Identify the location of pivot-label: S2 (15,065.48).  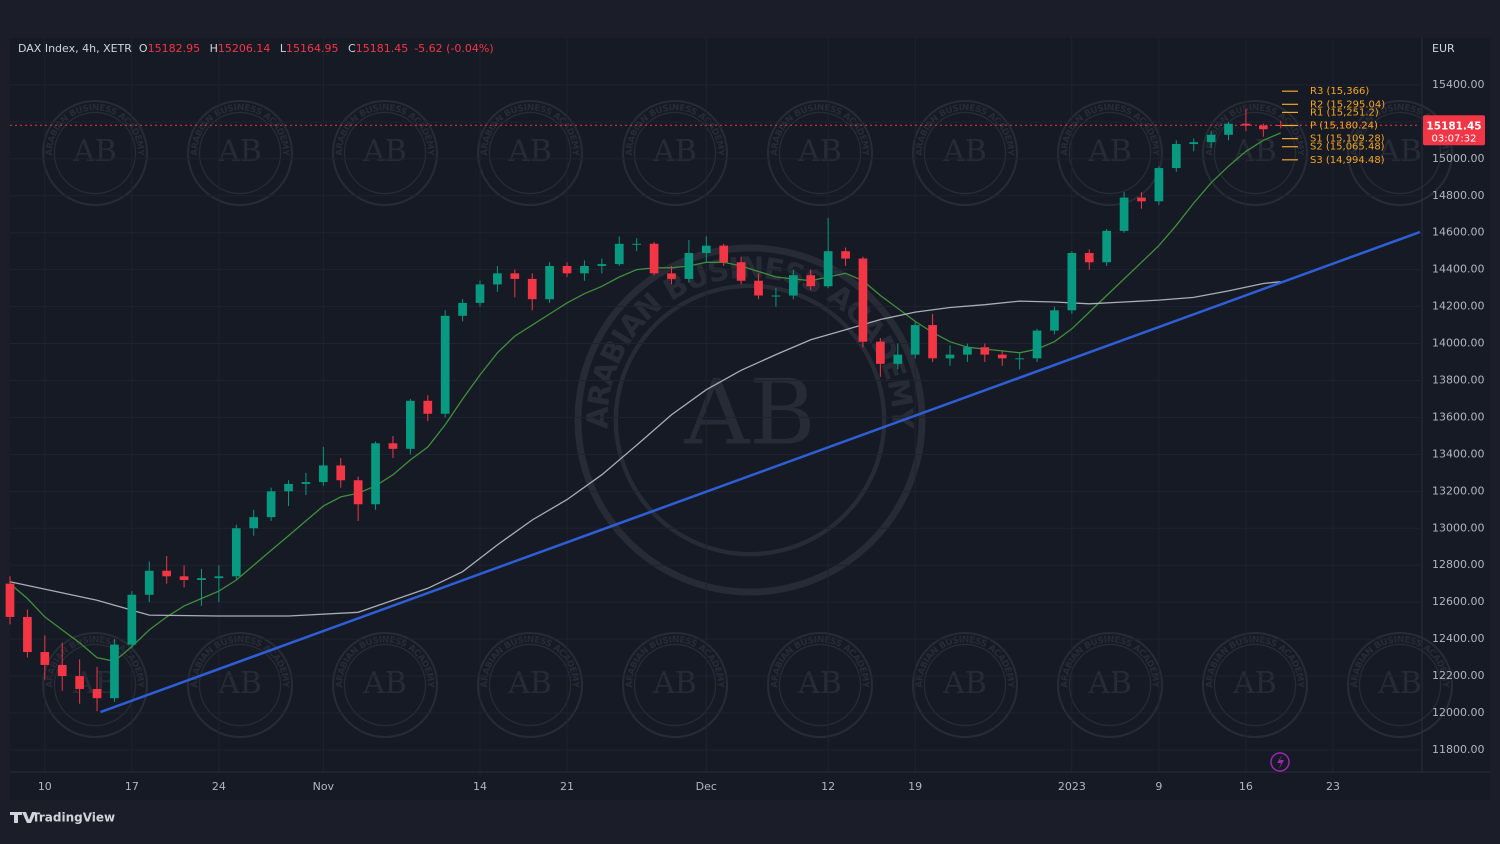
(1347, 147).